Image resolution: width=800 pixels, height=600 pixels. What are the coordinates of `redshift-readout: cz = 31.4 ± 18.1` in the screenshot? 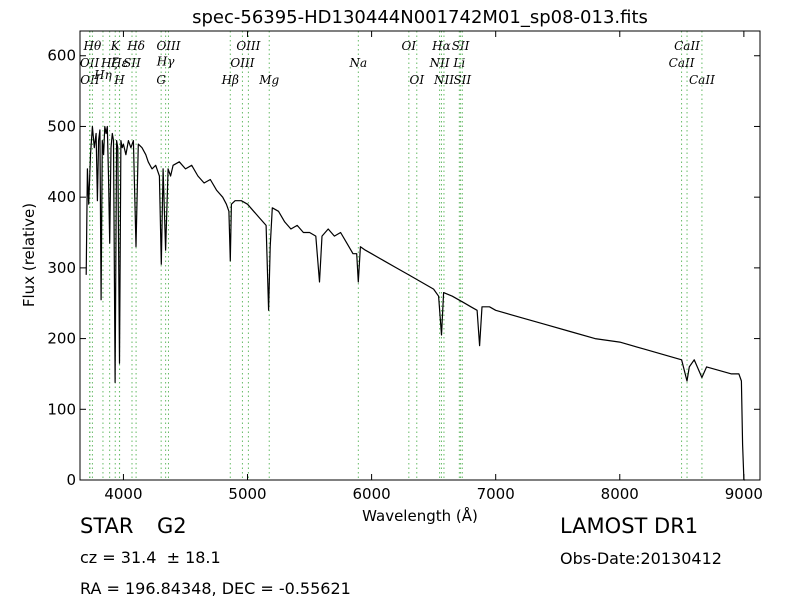 It's located at (150, 557).